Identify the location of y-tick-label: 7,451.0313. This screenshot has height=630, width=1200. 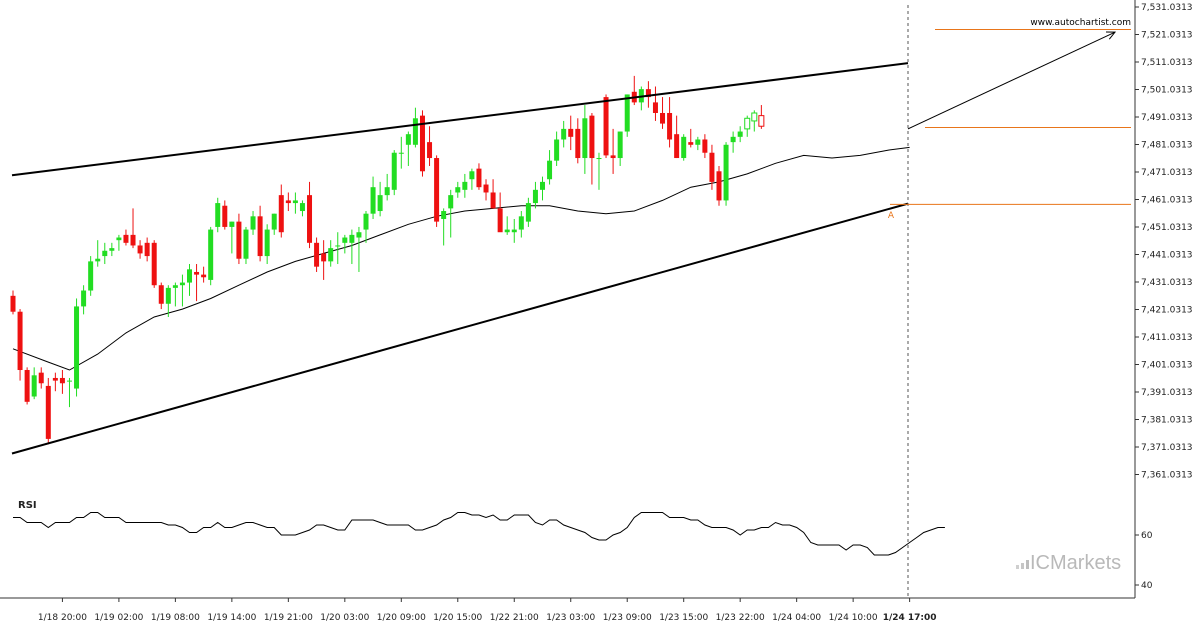
(1167, 228).